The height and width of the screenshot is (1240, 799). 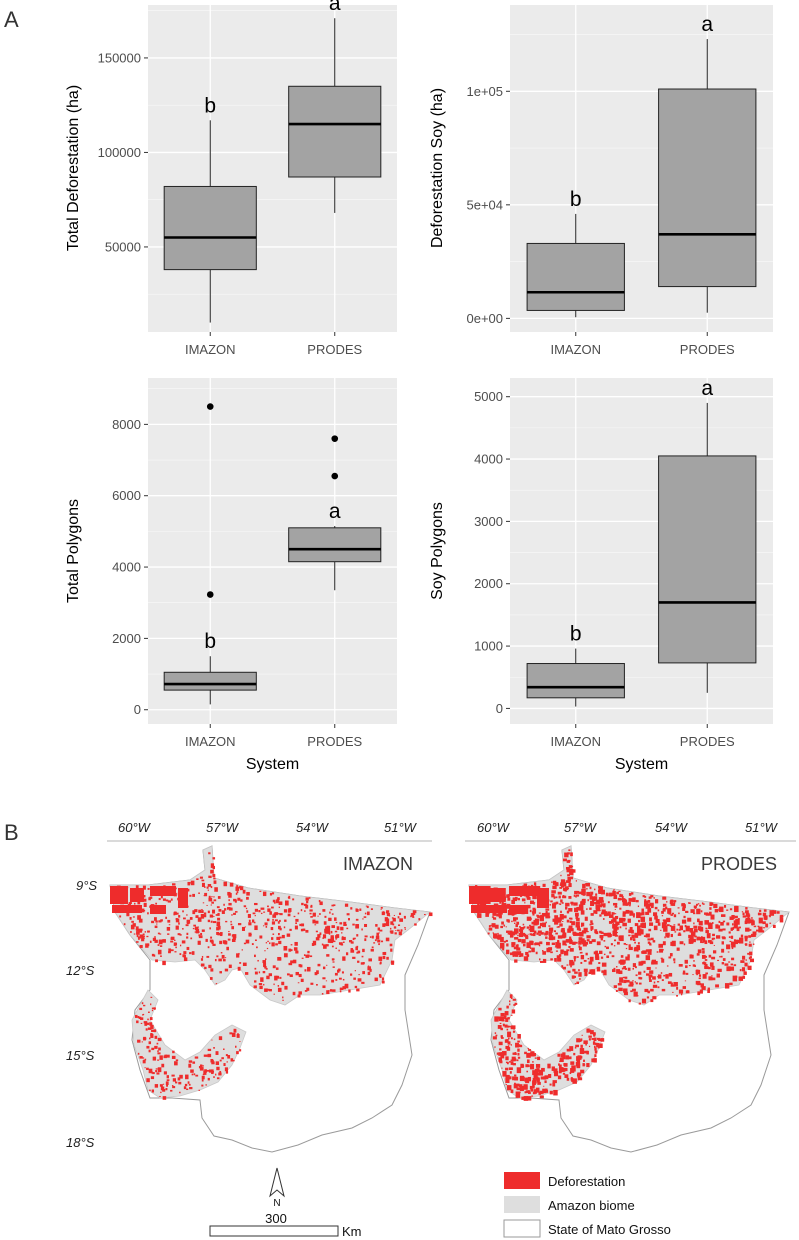 What do you see at coordinates (488, 646) in the screenshot?
I see `y-tick-label: 1000` at bounding box center [488, 646].